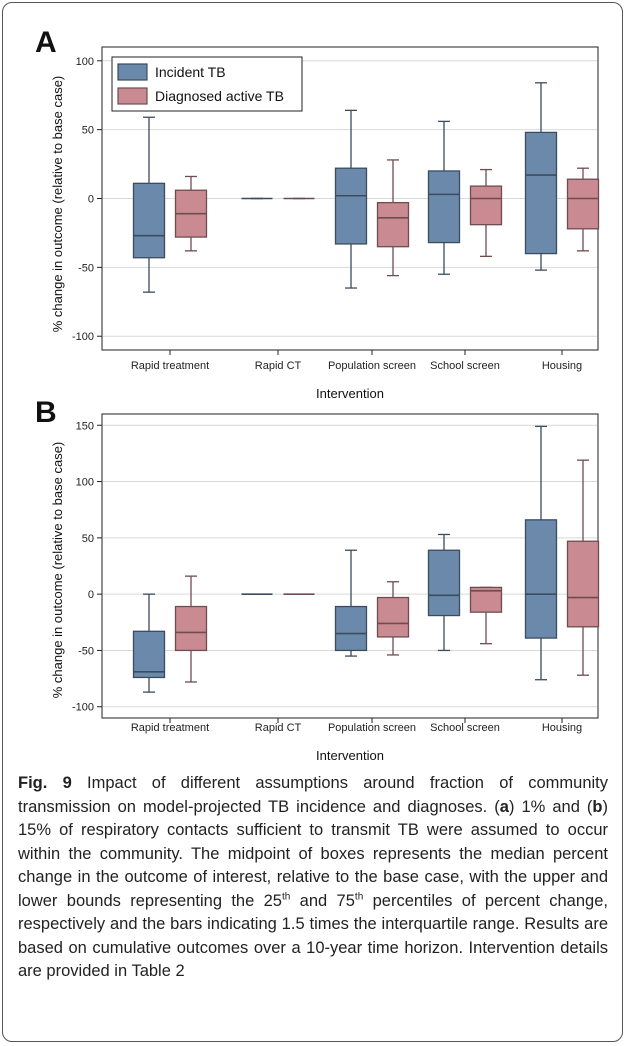 The width and height of the screenshot is (627, 1046). What do you see at coordinates (322, 900) in the screenshot?
I see `caption-text-4: and 75` at bounding box center [322, 900].